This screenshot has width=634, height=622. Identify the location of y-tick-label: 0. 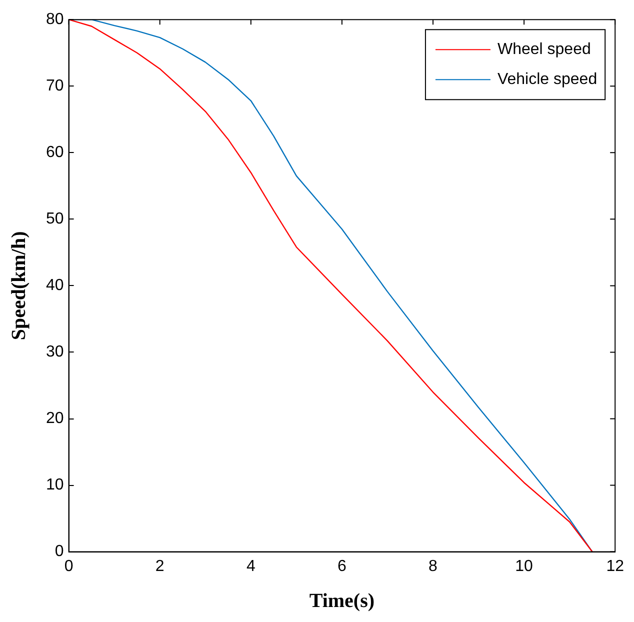
(59, 551).